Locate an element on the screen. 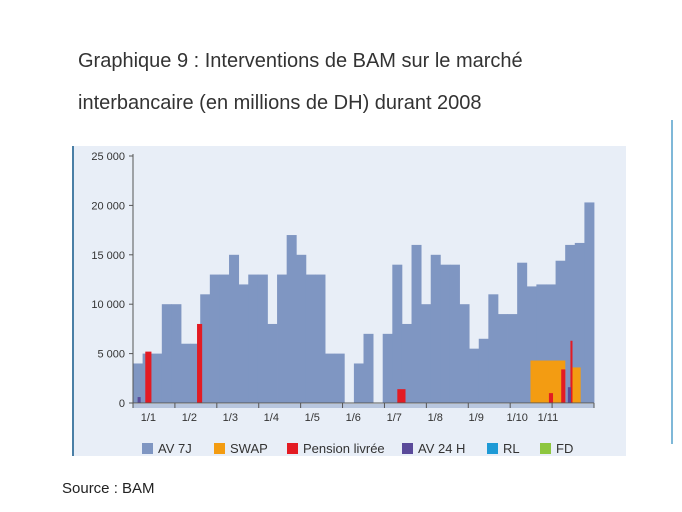 This screenshot has height=512, width=682. y-tick-label: 15 000 is located at coordinates (108, 256).